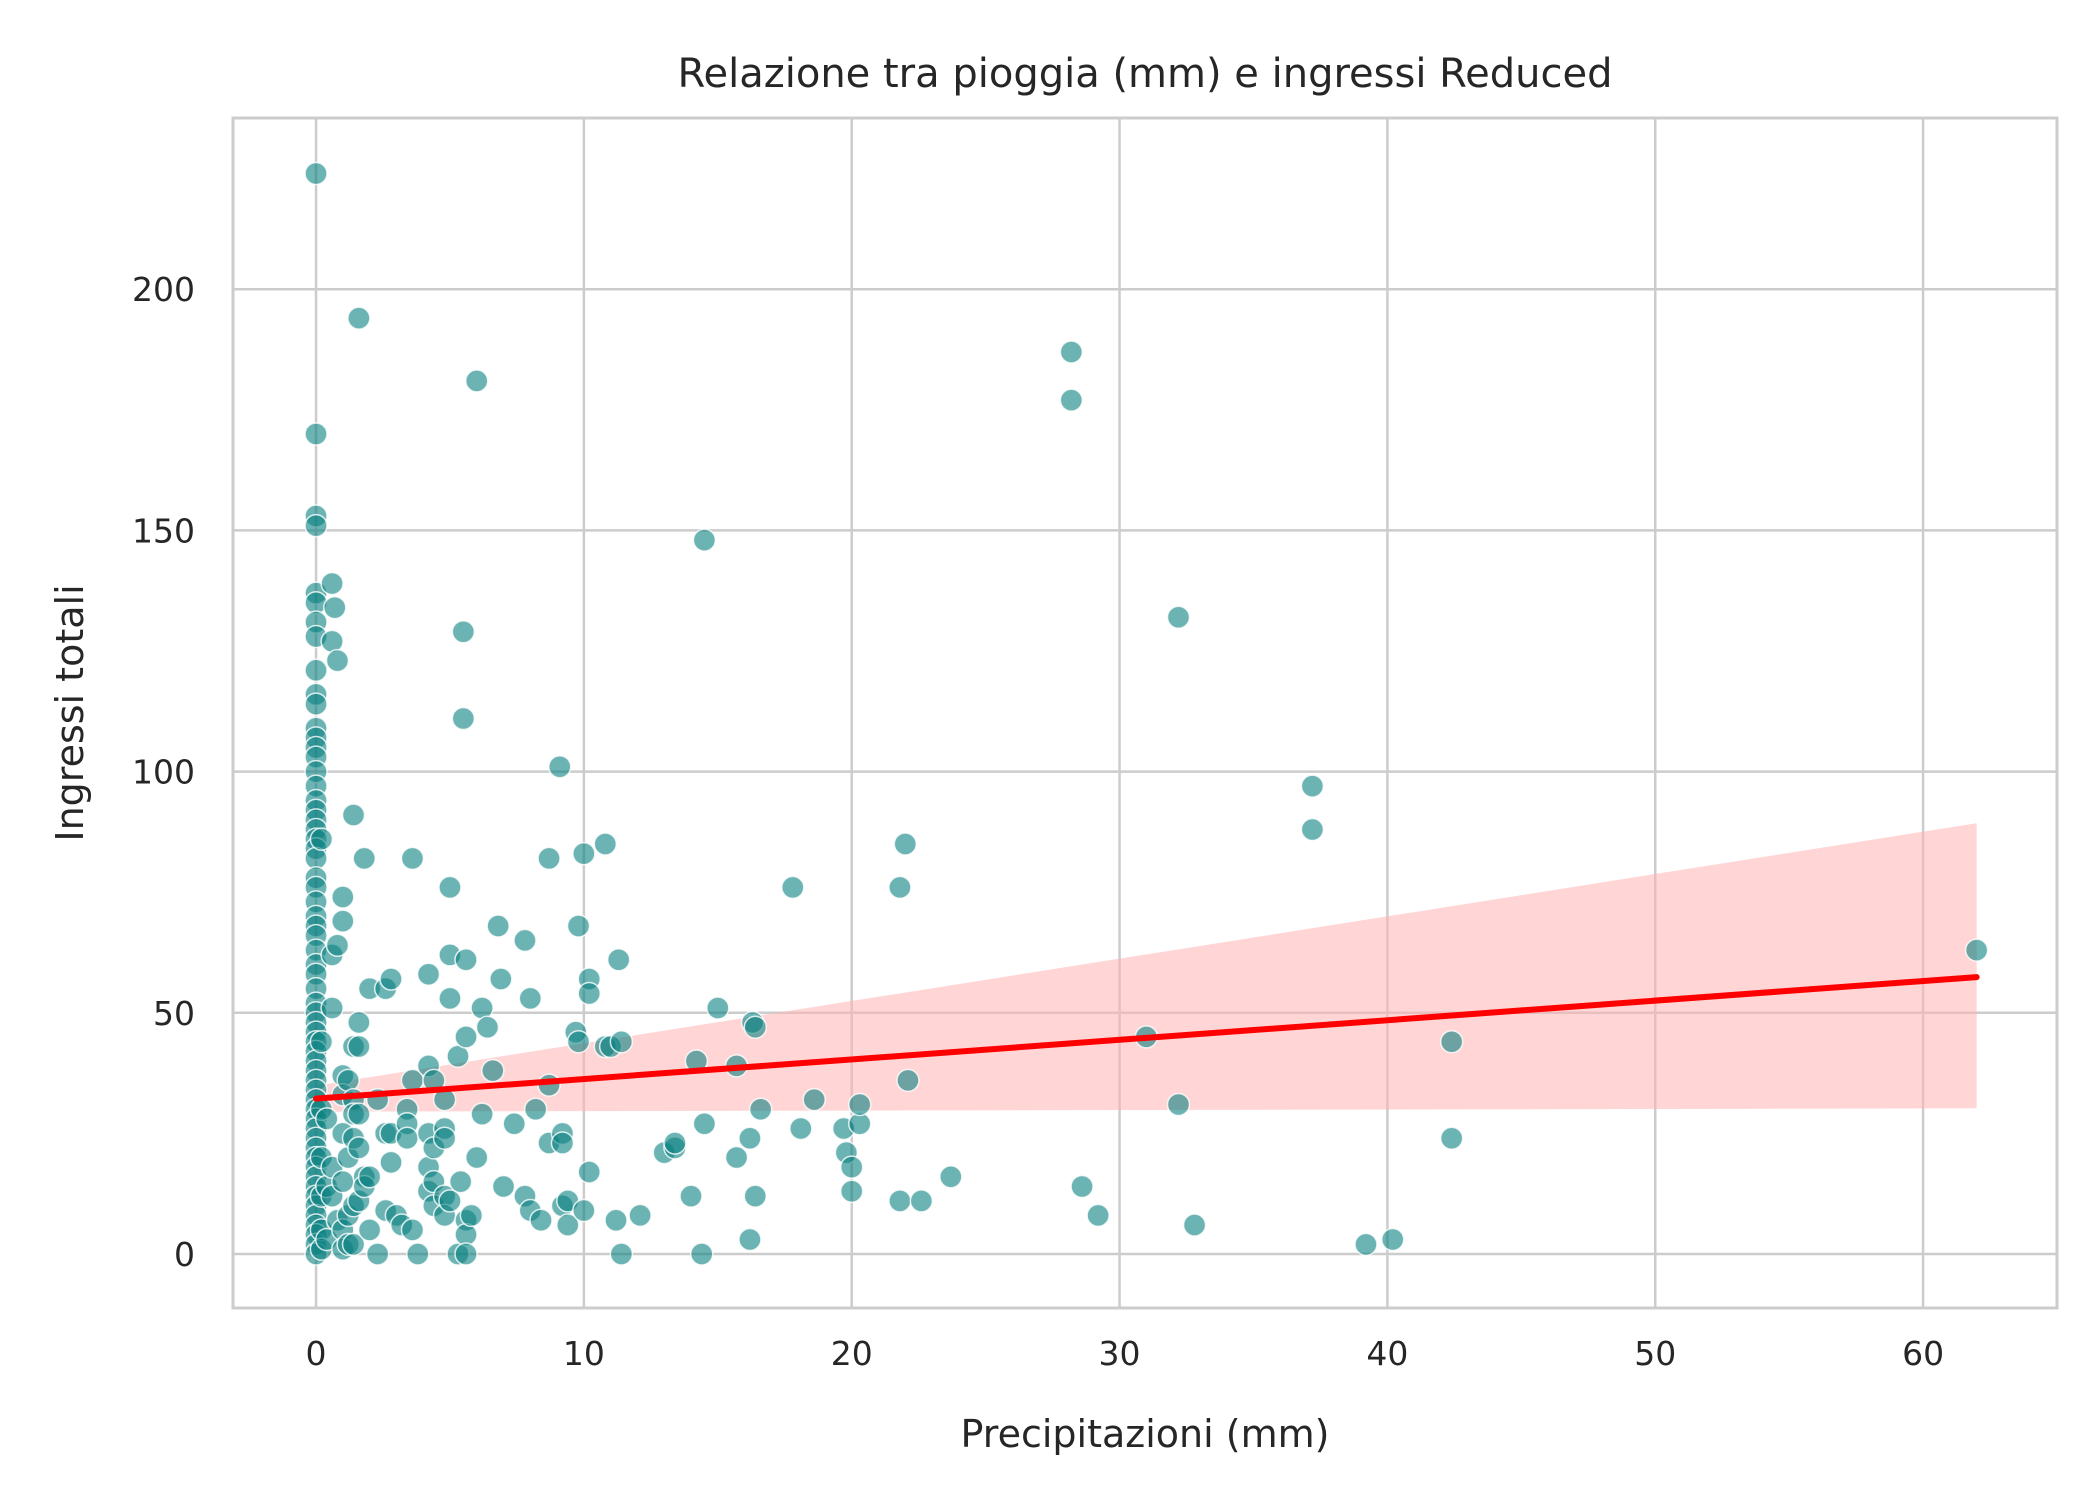 This screenshot has width=2100, height=1500. I want to click on y-axis-title: Ingressi totali, so click(70, 712).